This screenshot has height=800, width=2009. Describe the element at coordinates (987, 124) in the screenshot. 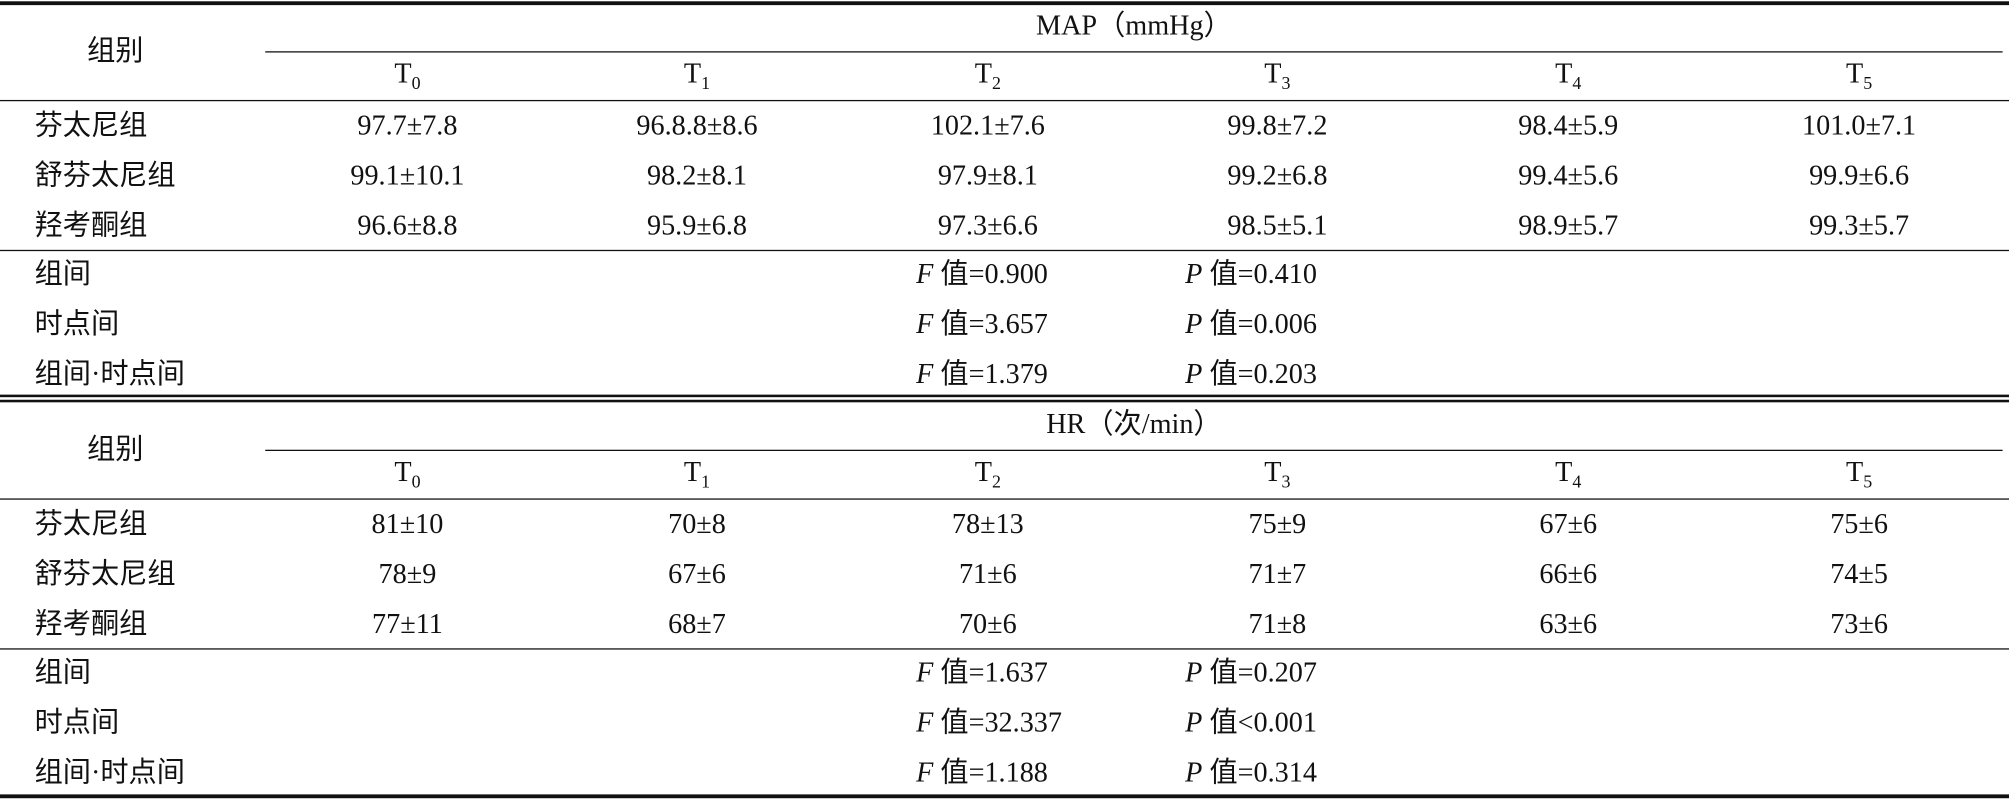

I see `value-cell: 102.1±7.6` at that location.